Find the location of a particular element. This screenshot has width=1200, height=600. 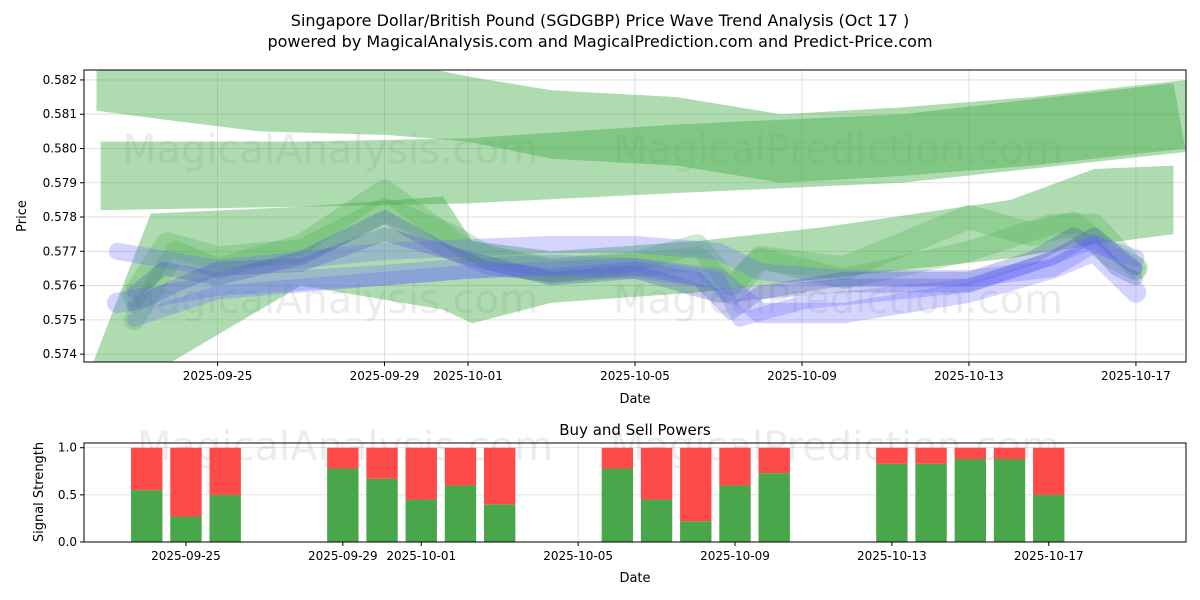

y-tick-label: 0.0 is located at coordinates (67, 542).